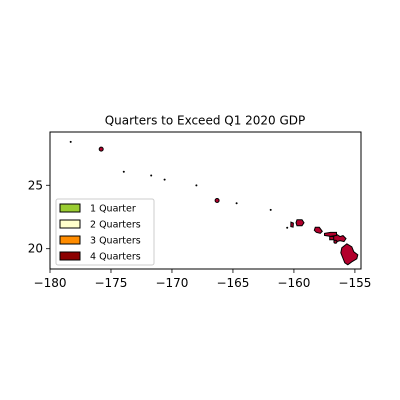 The width and height of the screenshot is (400, 400). What do you see at coordinates (293, 283) in the screenshot?
I see `x-tick-label: −160` at bounding box center [293, 283].